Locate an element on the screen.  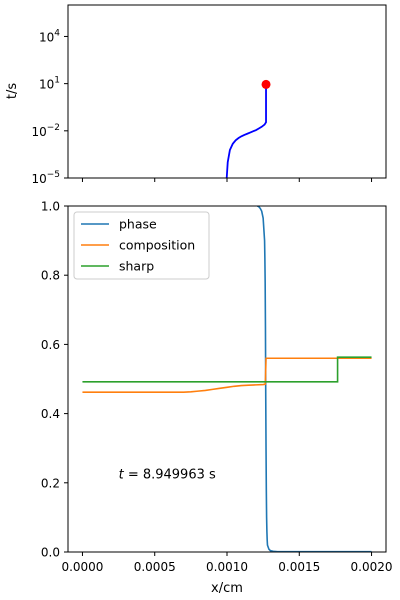
legend: phase composition sharp is located at coordinates (141, 245).